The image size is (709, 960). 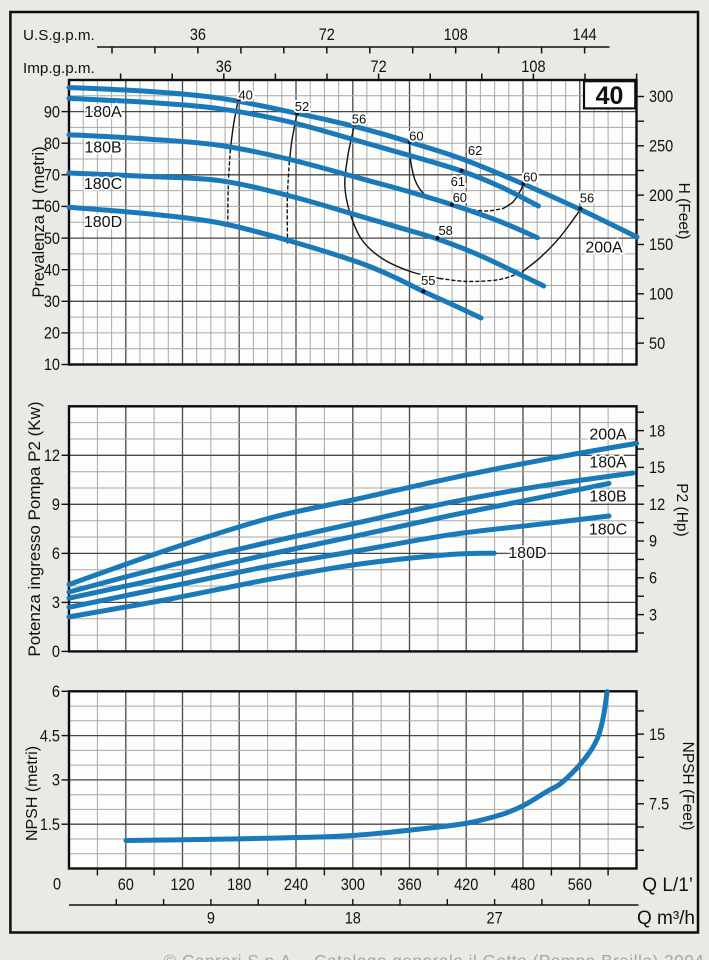 I want to click on svg-text: Q L/1’, so click(x=667, y=885).